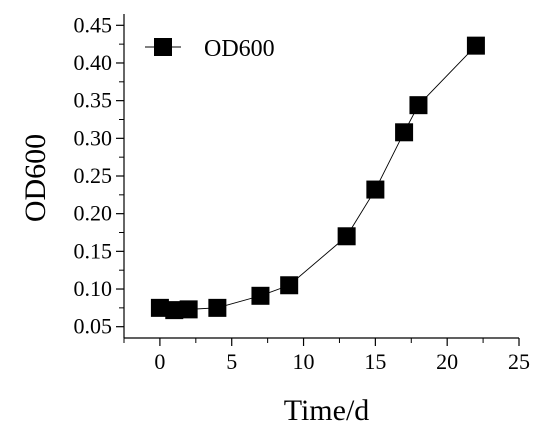 This screenshot has height=425, width=541. Describe the element at coordinates (35, 178) in the screenshot. I see `y-axis-title: OD600` at that location.